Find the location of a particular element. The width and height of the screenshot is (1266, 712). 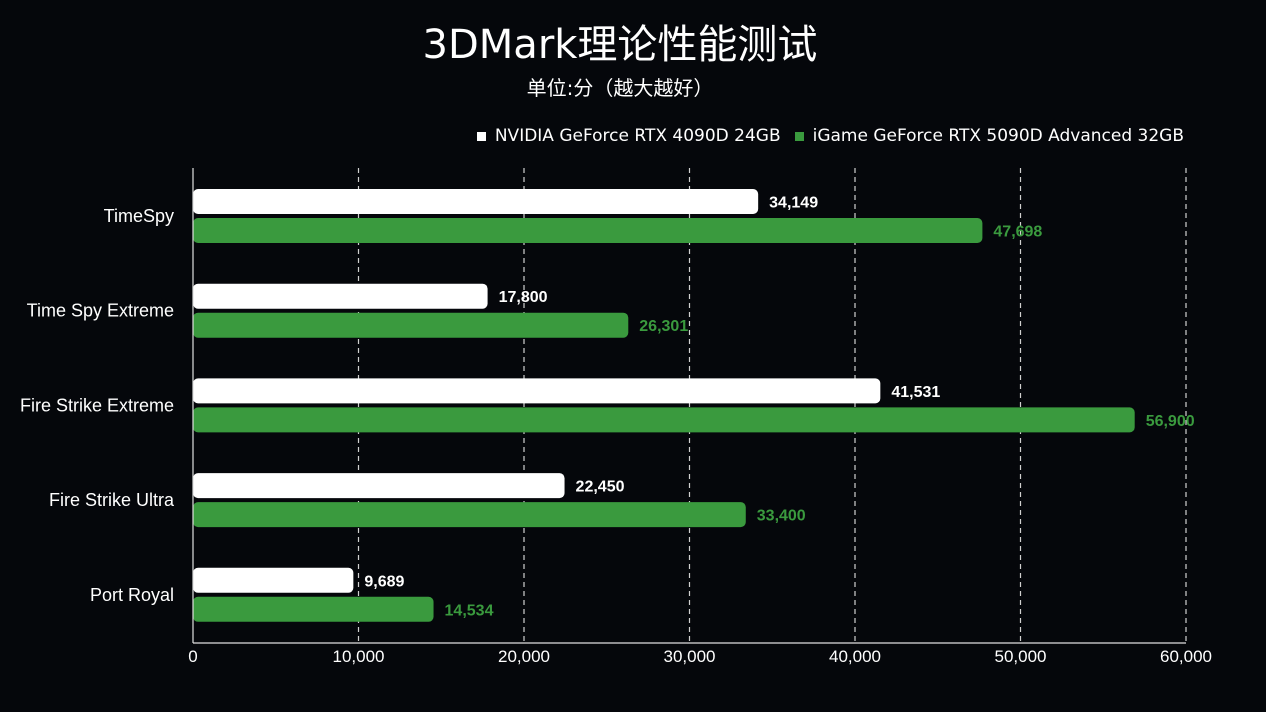

category-label-3: Fire Strike Ultra is located at coordinates (112, 500).